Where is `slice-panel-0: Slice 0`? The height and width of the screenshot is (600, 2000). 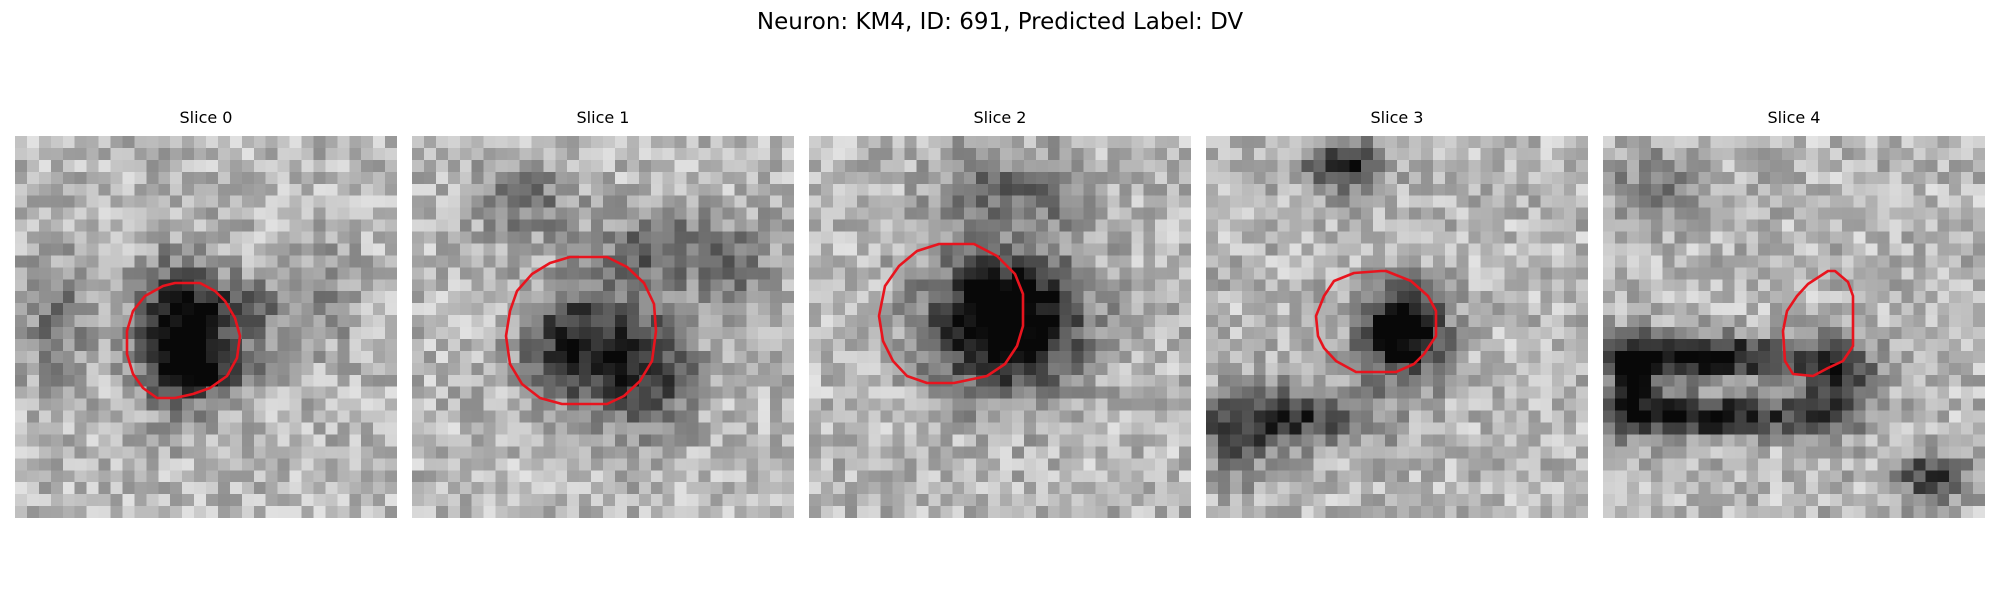
slice-panel-0: Slice 0 is located at coordinates (206, 313).